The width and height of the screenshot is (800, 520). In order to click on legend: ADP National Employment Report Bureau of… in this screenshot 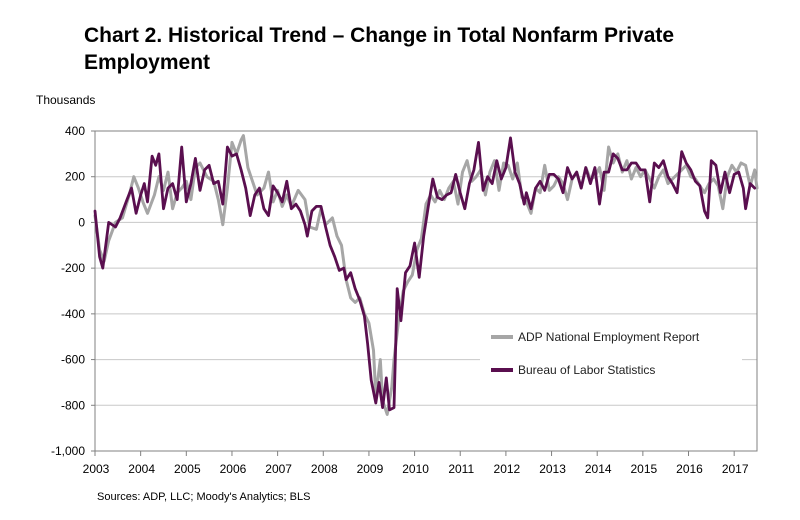, I will do `click(611, 354)`.